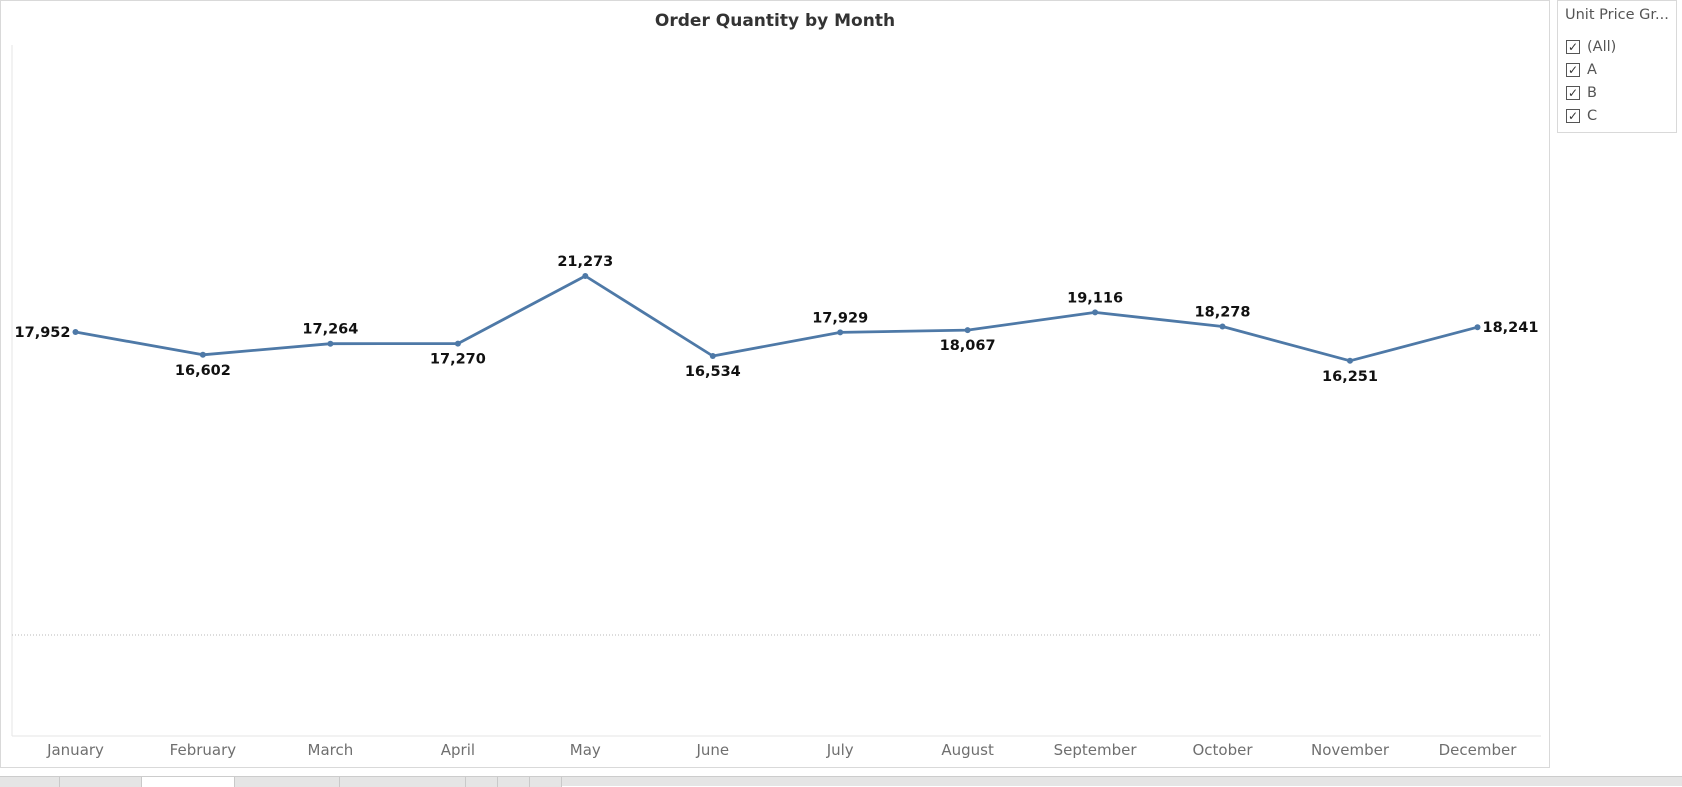 Image resolution: width=1682 pixels, height=787 pixels. Describe the element at coordinates (1581, 93) in the screenshot. I see `filter-item-b: ✓ B` at that location.